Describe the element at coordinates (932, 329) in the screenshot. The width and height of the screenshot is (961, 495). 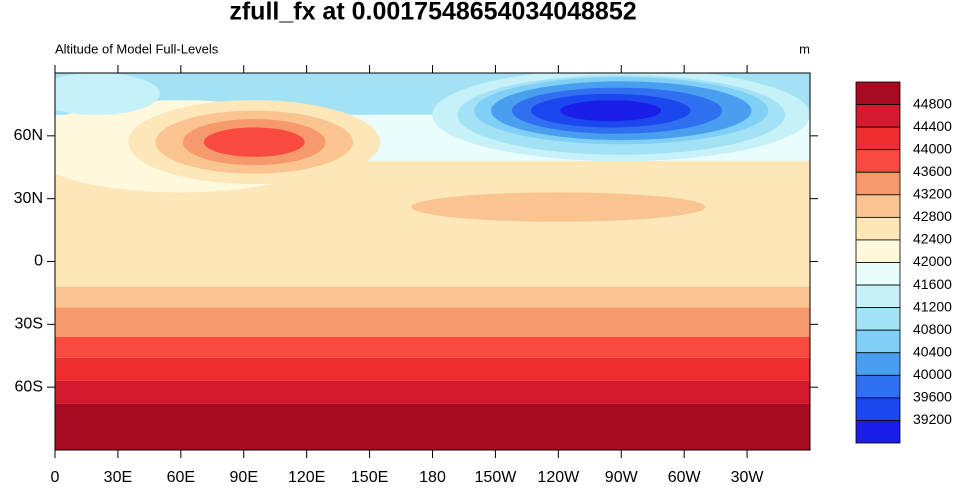
I see `colorbar-label: 40800` at that location.